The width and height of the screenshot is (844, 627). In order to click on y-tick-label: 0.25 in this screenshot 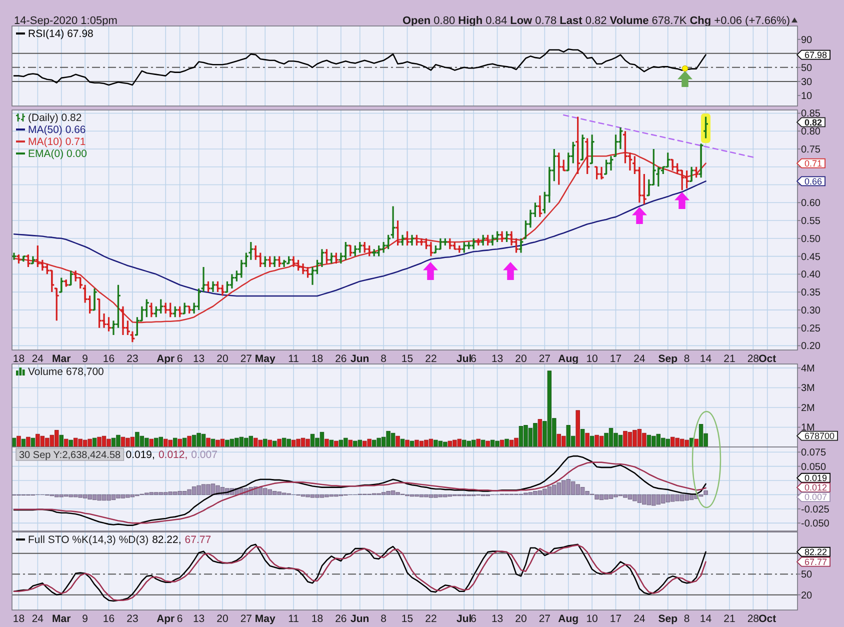, I will do `click(811, 328)`.